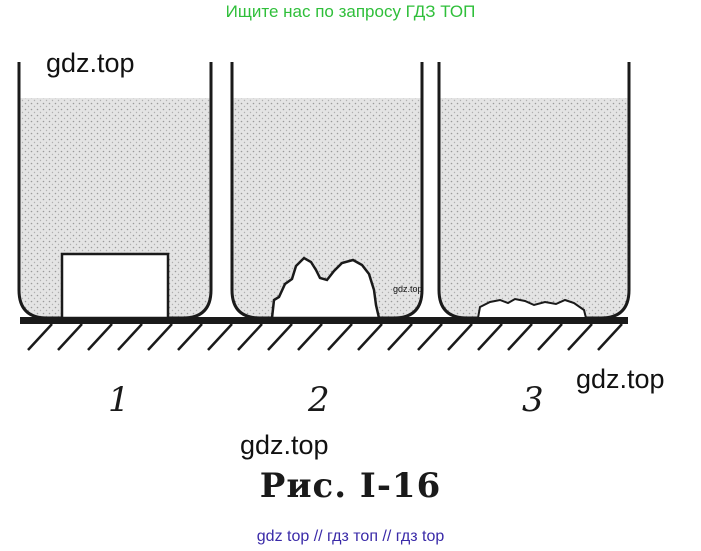  I want to click on watermark-text-small: gdz.top, so click(408, 289).